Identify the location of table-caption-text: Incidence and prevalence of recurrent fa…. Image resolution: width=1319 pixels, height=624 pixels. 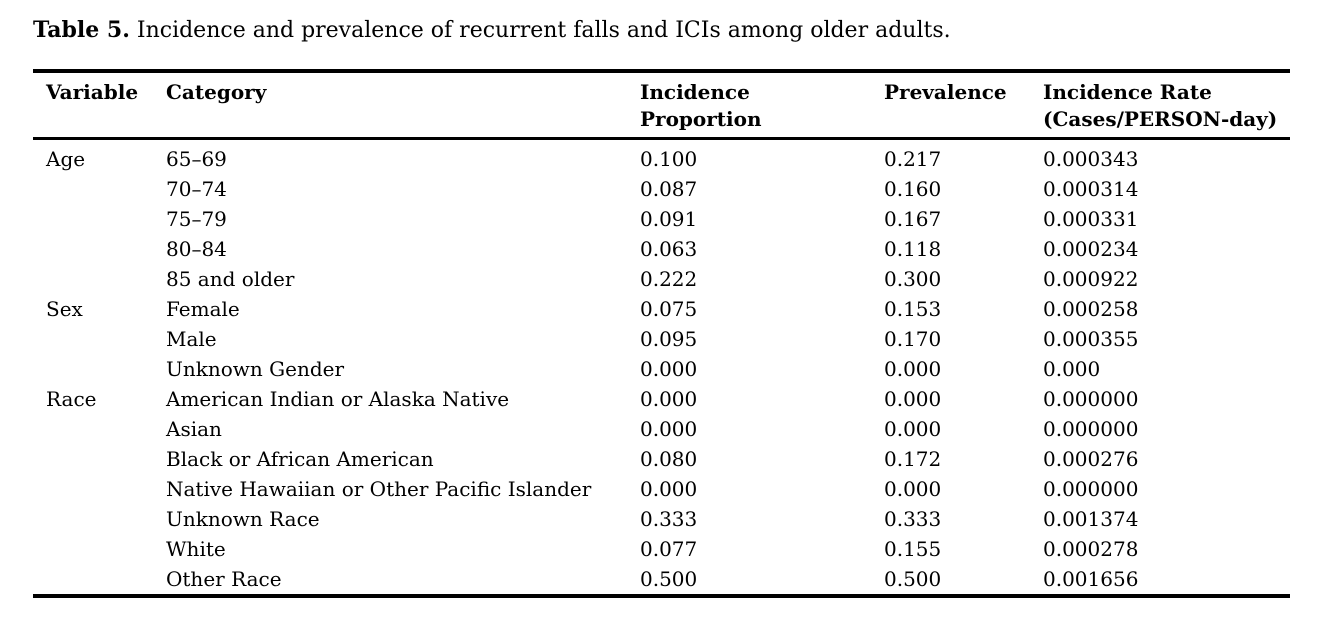
(540, 30).